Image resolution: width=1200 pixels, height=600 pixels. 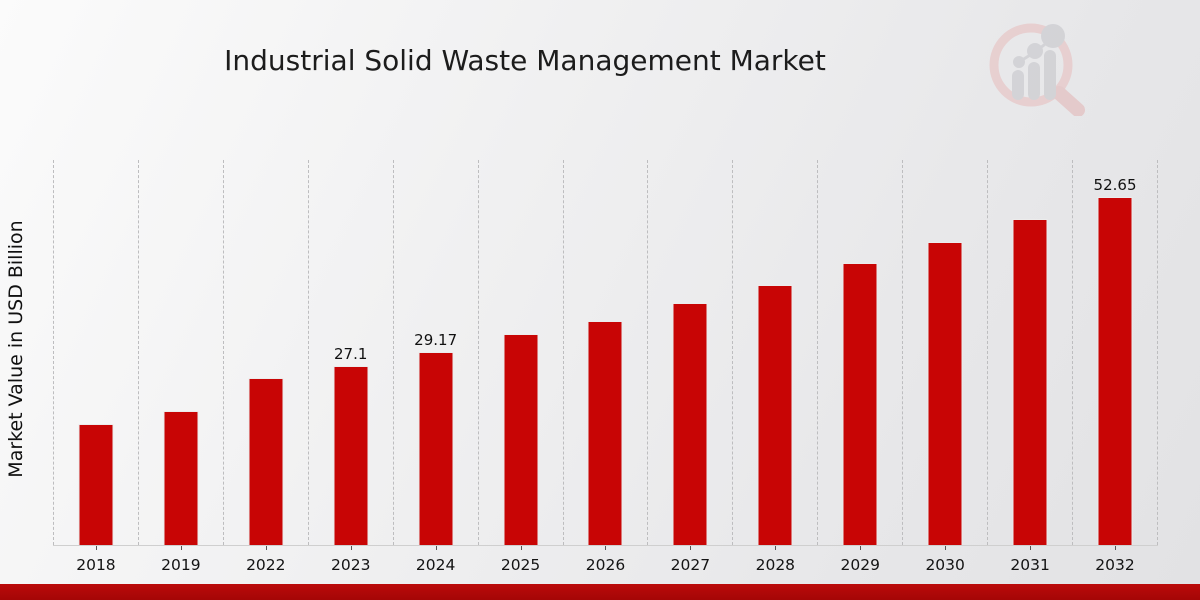 I want to click on bar-column: 29.17 2024, so click(x=435, y=367).